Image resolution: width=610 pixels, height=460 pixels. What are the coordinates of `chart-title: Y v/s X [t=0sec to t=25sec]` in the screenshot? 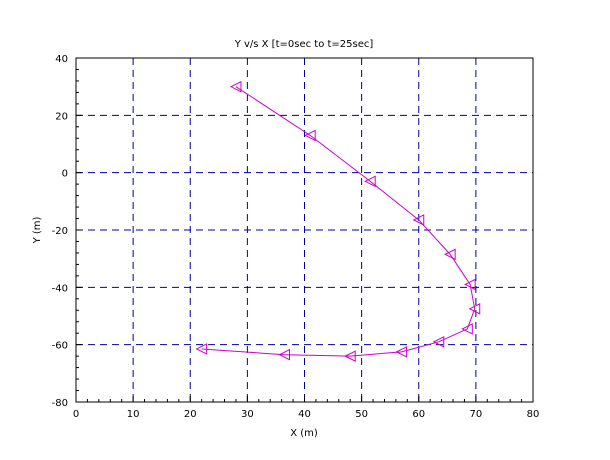 It's located at (304, 44).